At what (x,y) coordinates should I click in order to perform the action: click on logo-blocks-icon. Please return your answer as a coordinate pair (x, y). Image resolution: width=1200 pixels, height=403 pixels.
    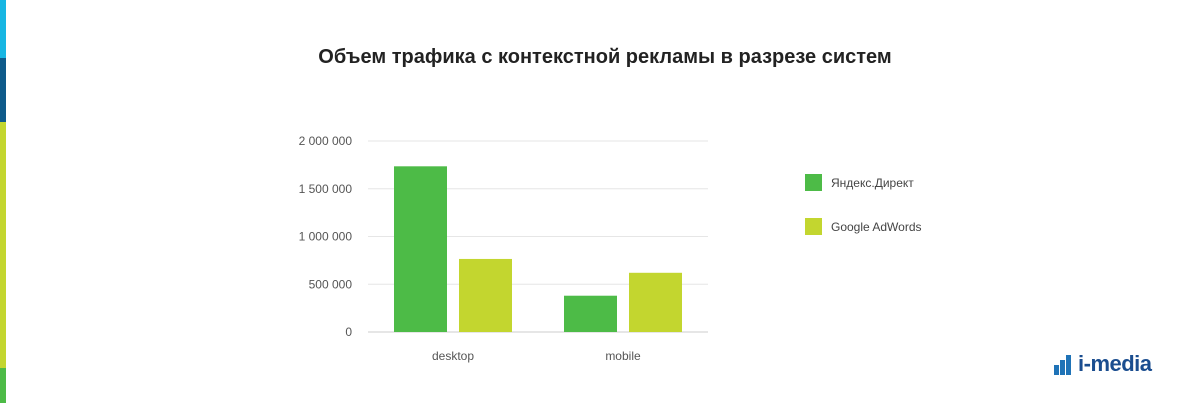
    Looking at the image, I should click on (1065, 364).